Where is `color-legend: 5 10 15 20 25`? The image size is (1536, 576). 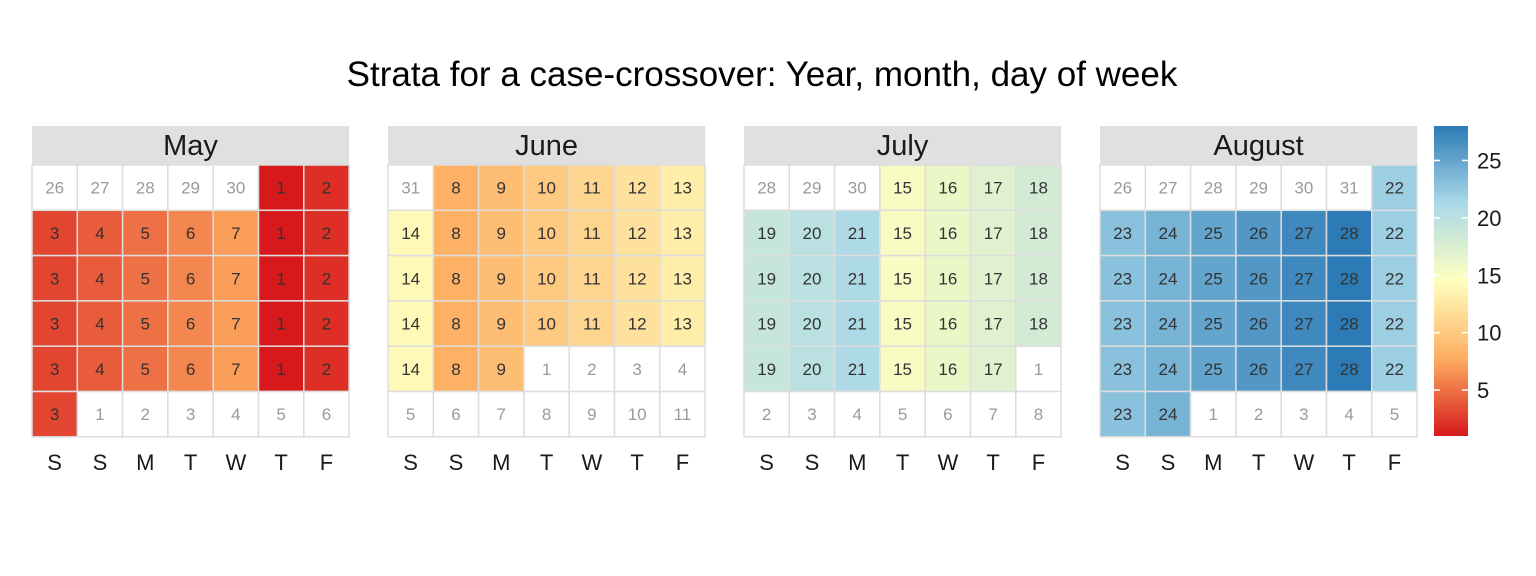 color-legend: 5 10 15 20 25 is located at coordinates (1467, 281).